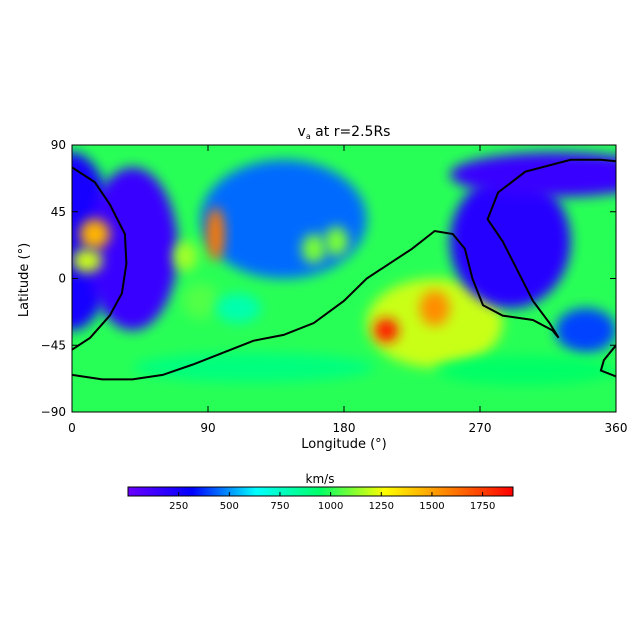 This screenshot has width=640, height=640. What do you see at coordinates (53, 278) in the screenshot?
I see `y-tick-labels: 90 45 0 −45 −90` at bounding box center [53, 278].